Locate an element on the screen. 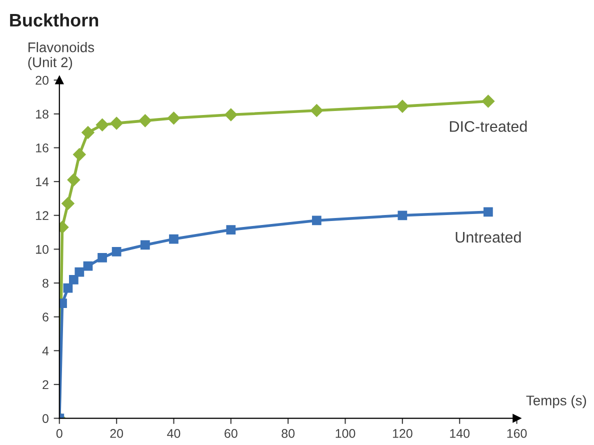 The width and height of the screenshot is (594, 445). chart-title: Buckthorn is located at coordinates (54, 20).